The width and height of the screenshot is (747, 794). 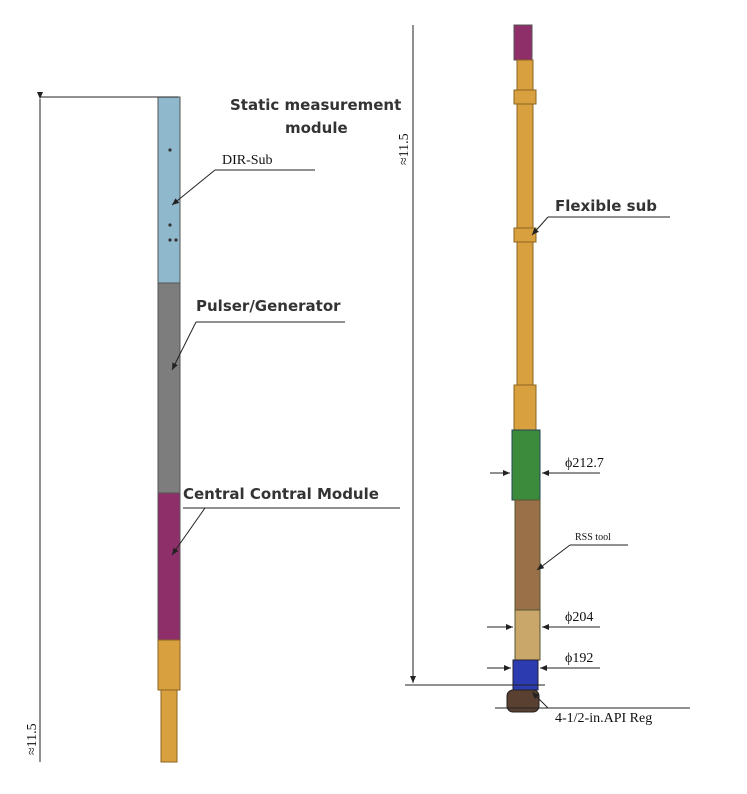 I want to click on label: ϕ204, so click(x=579, y=617).